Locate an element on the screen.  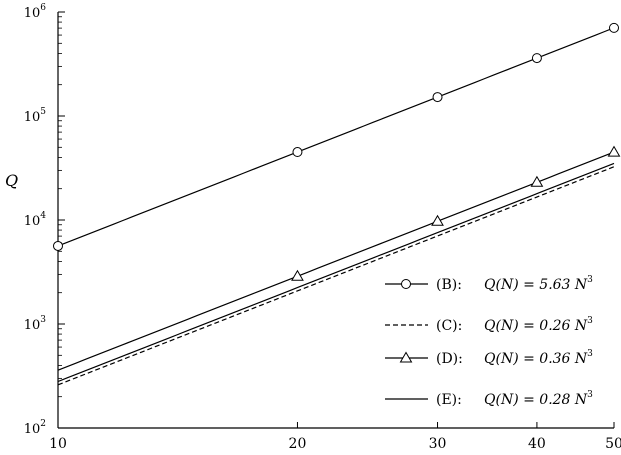
legend-formula-D: Q(N) = 0.36 N3 is located at coordinates (538, 358).